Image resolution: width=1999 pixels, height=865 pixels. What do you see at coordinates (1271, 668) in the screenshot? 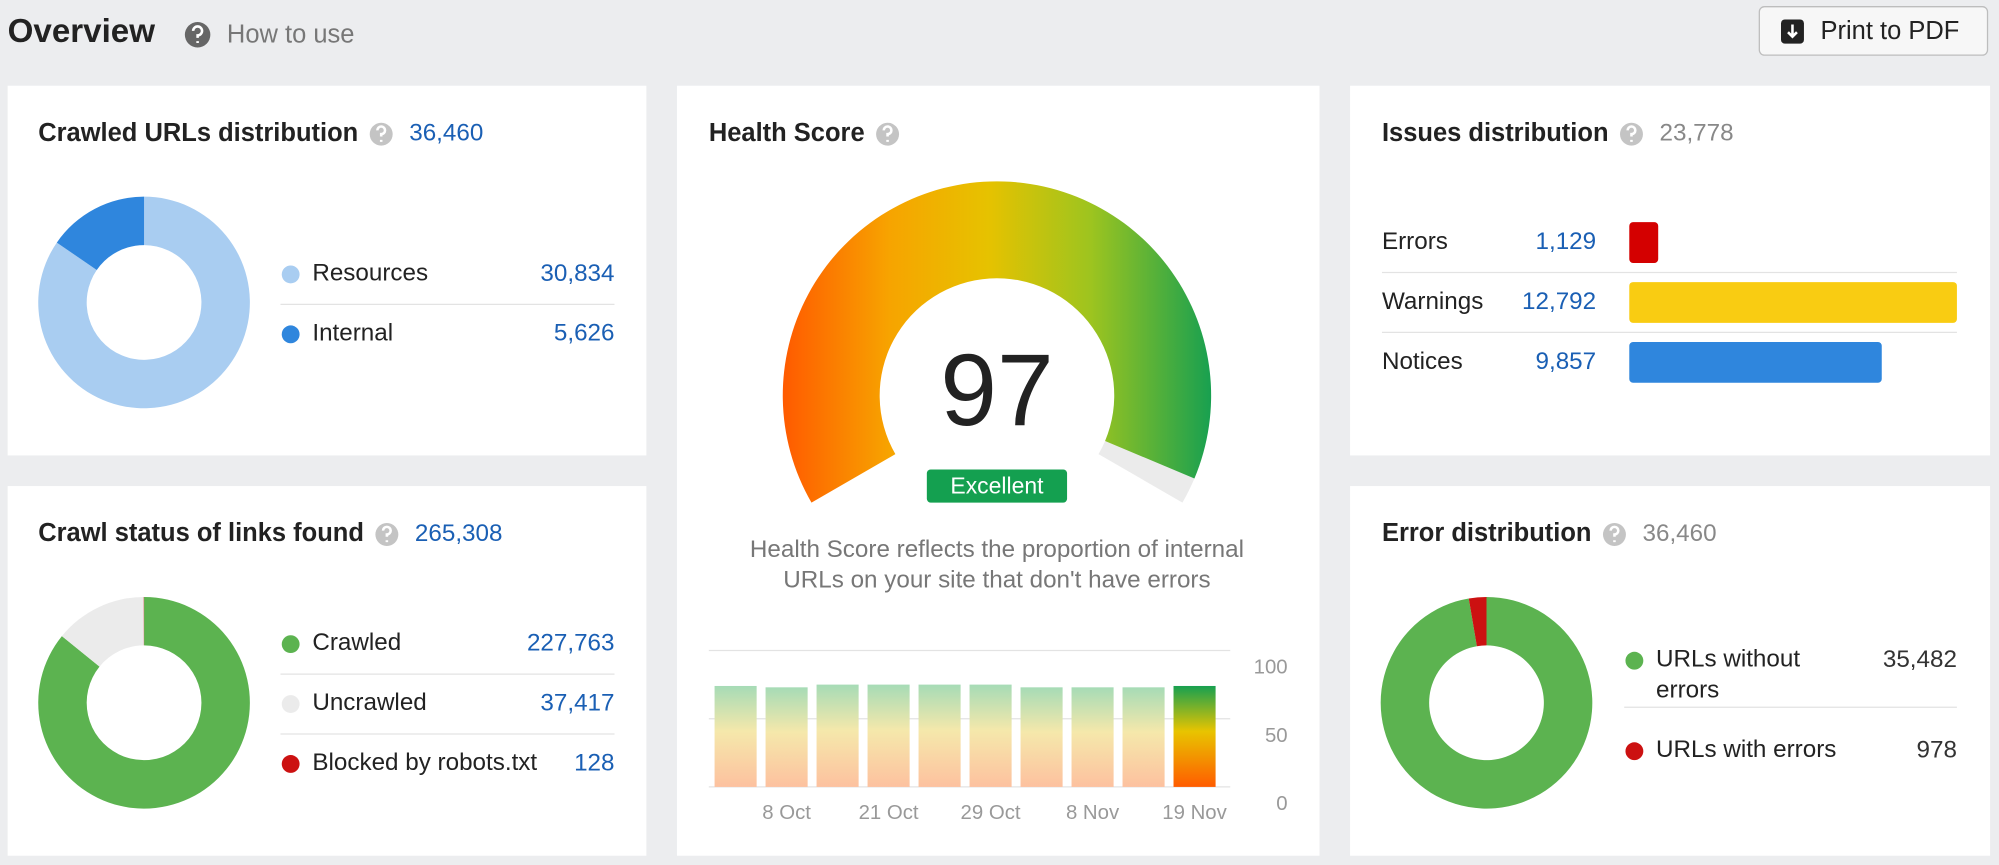
I see `y-tick-label: 100` at bounding box center [1271, 668].